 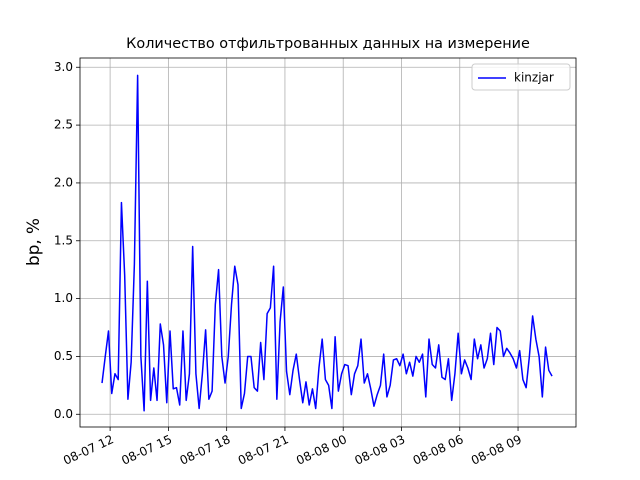 I want to click on y-tick-label: 0.0, so click(x=63, y=414).